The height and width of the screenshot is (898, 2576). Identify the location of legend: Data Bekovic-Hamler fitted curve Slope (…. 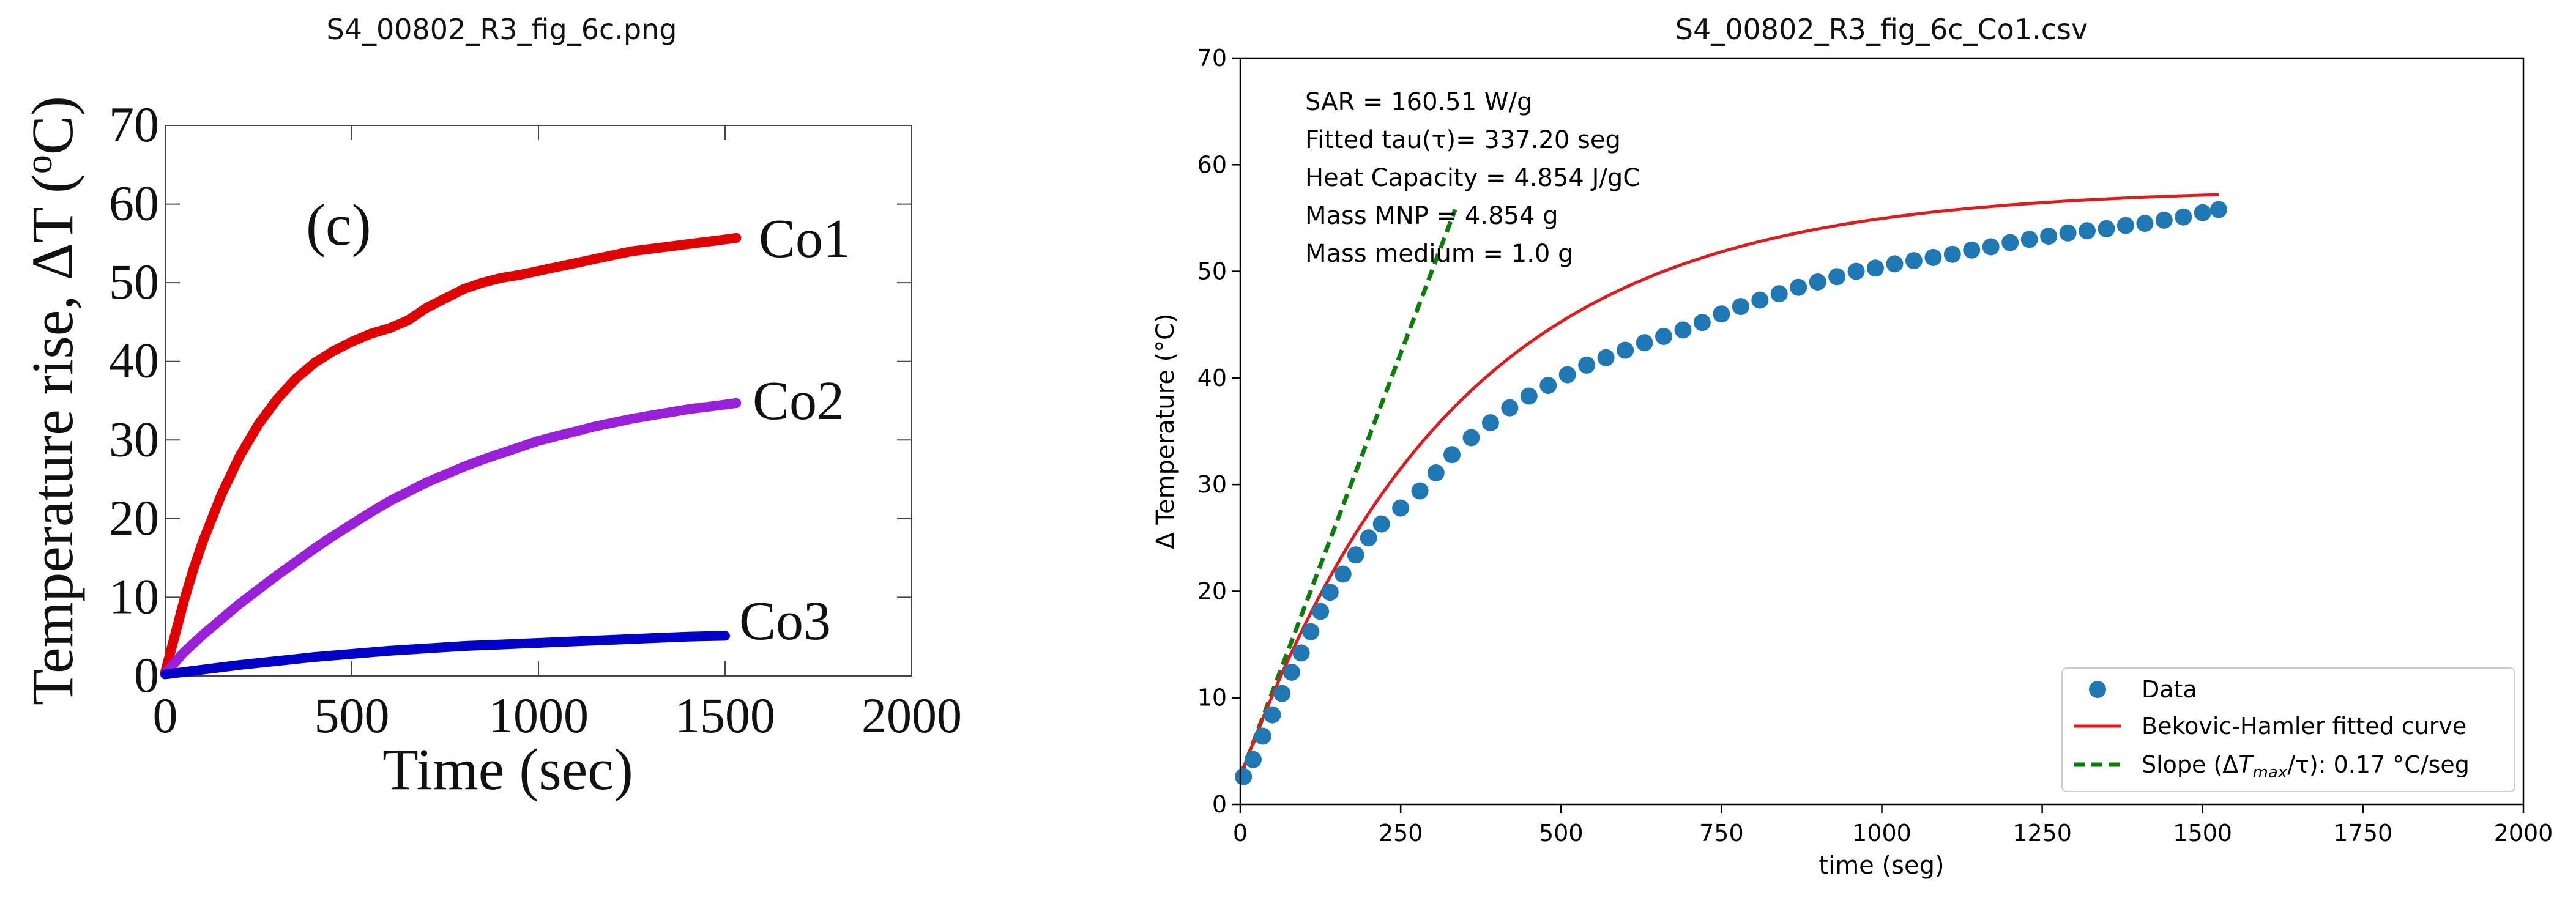
(2288, 729).